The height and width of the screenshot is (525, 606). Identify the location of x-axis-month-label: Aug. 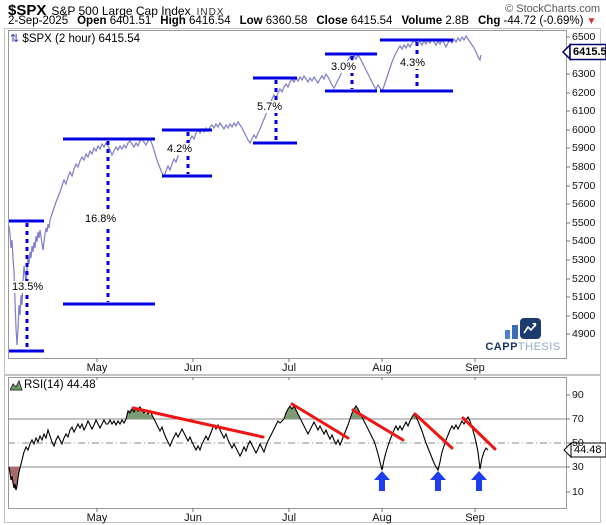
(382, 368).